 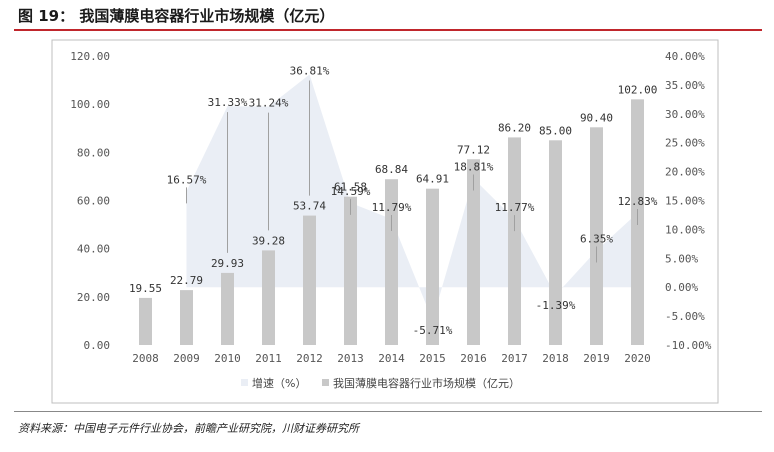 I want to click on x-tick-2016: 2016, so click(x=473, y=358).